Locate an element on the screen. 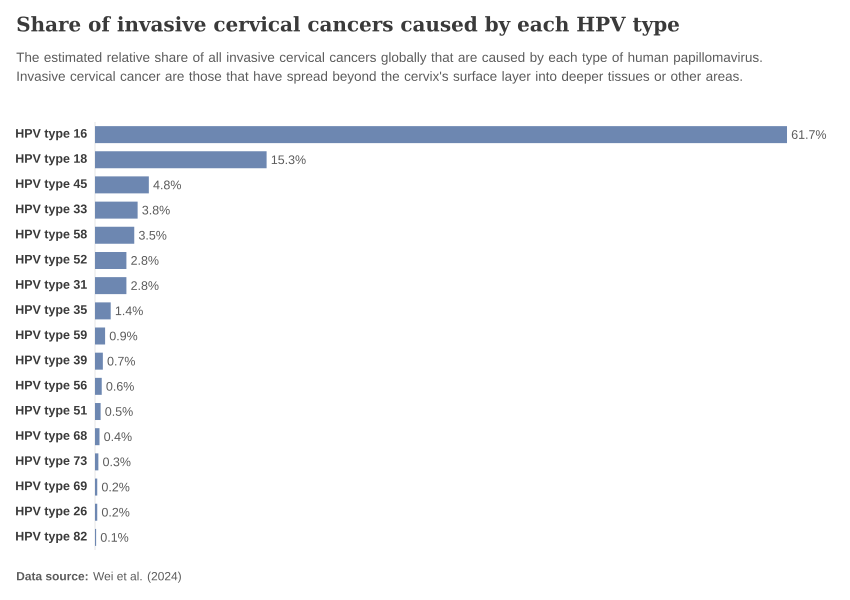  y-tick-label: HPV type 31 is located at coordinates (51, 286).